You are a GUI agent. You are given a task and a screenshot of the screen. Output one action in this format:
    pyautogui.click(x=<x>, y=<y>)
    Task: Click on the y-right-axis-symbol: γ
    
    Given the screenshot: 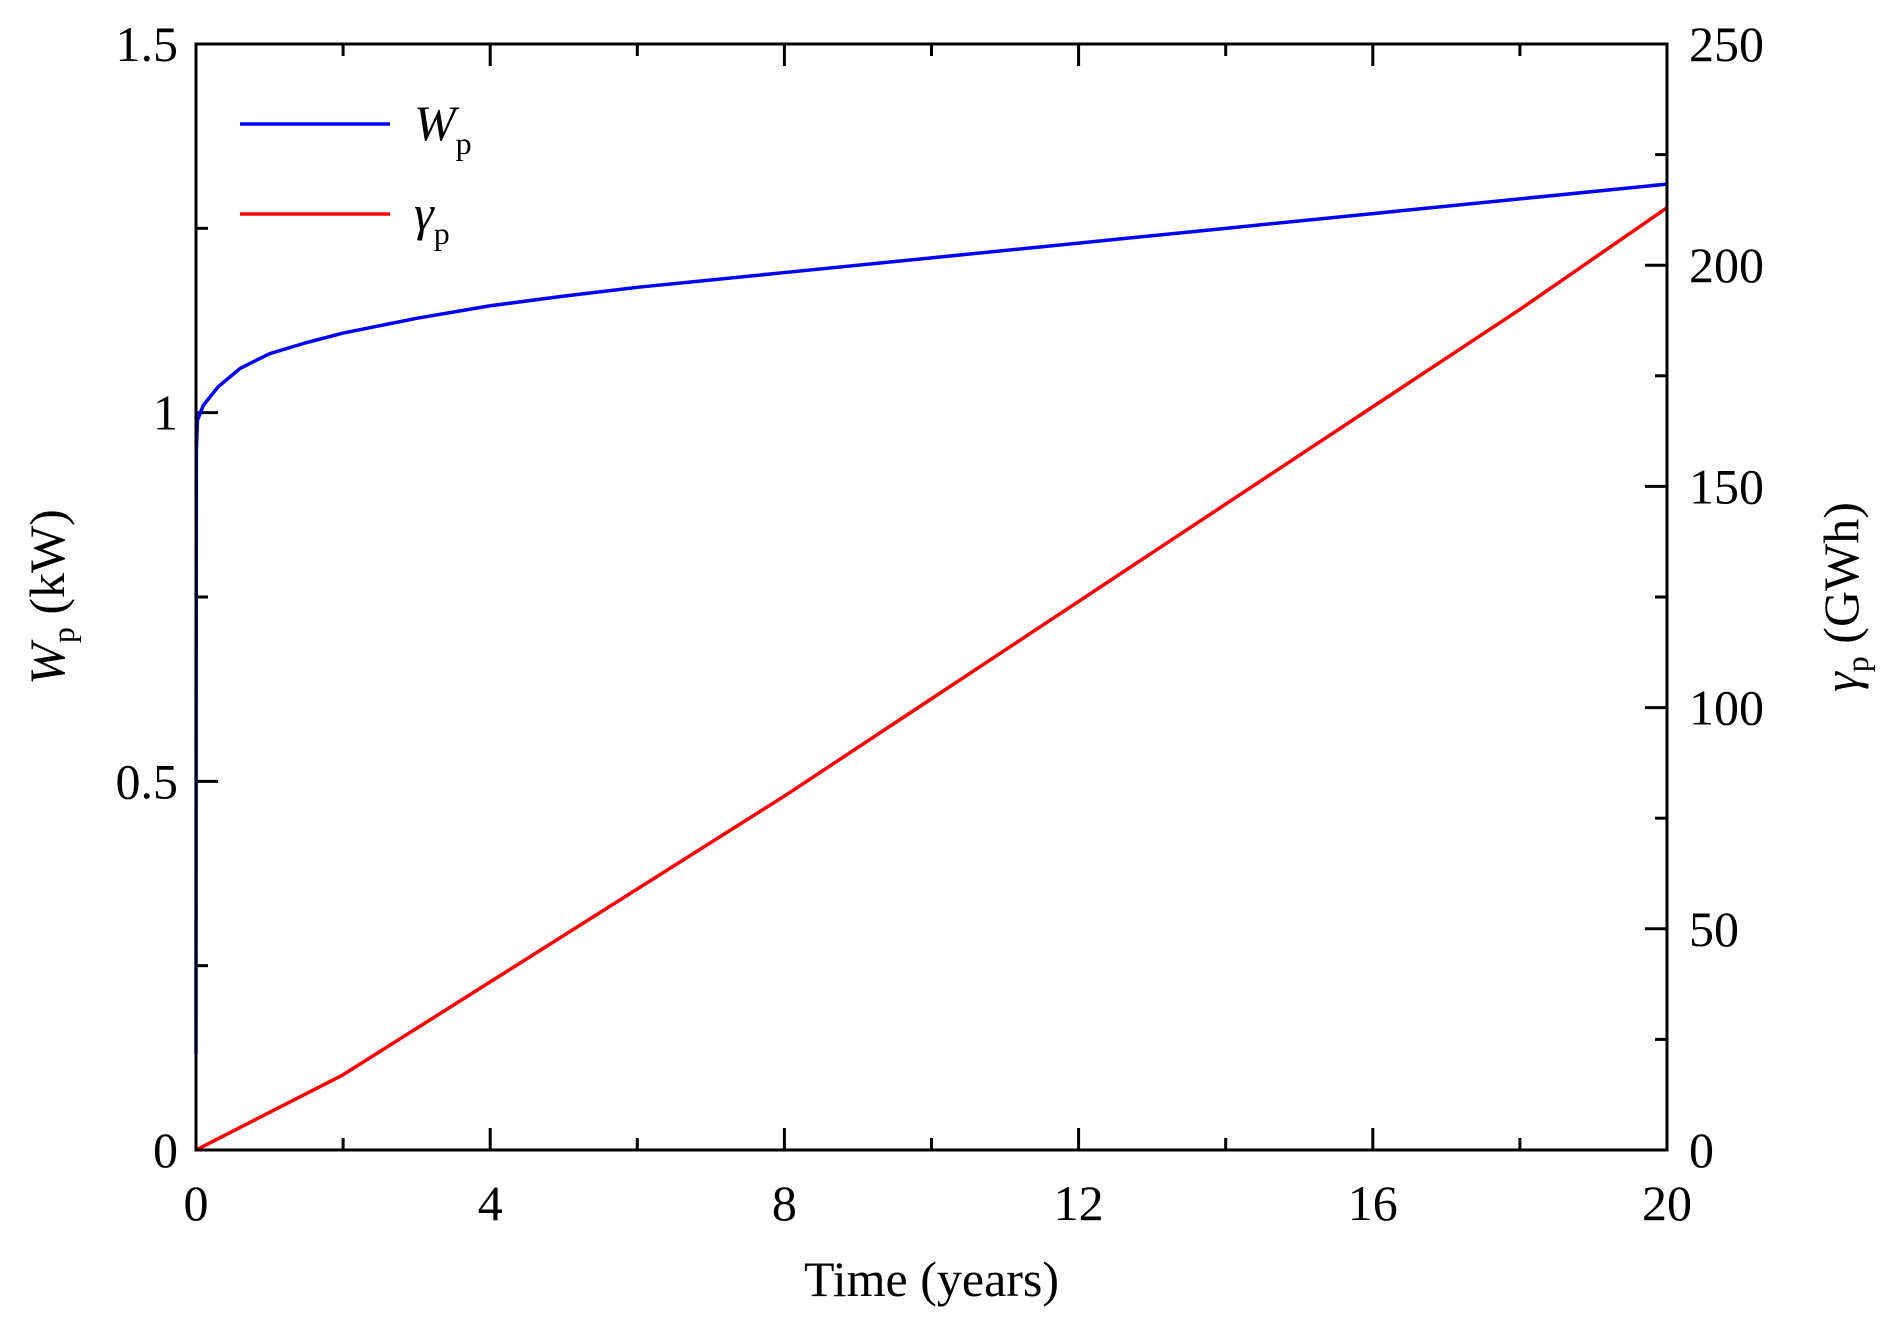 What is the action you would take?
    pyautogui.click(x=1841, y=681)
    